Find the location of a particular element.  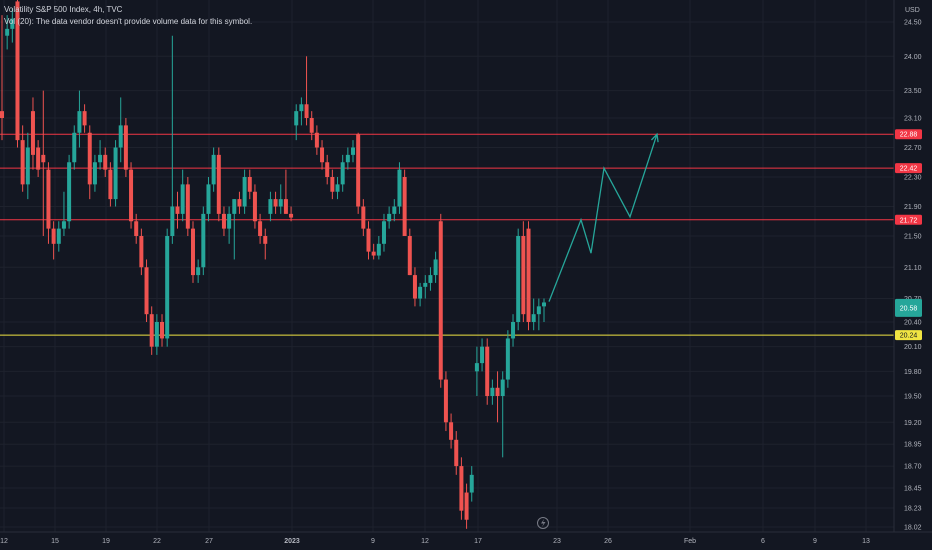

projection-arrowhead is located at coordinates (654, 137).